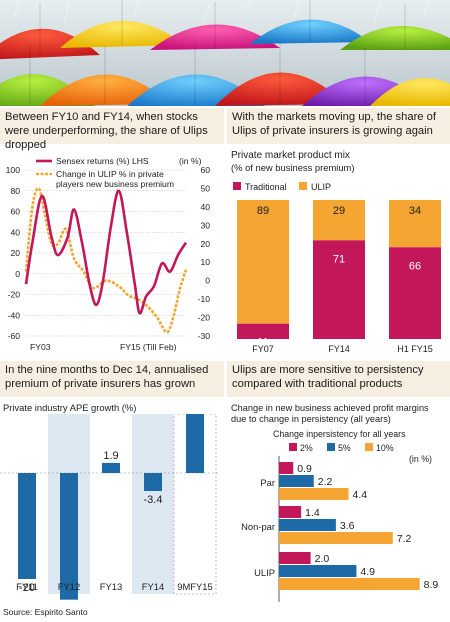 This screenshot has height=622, width=450. I want to click on c4-category-label: ULIP, so click(264, 572).